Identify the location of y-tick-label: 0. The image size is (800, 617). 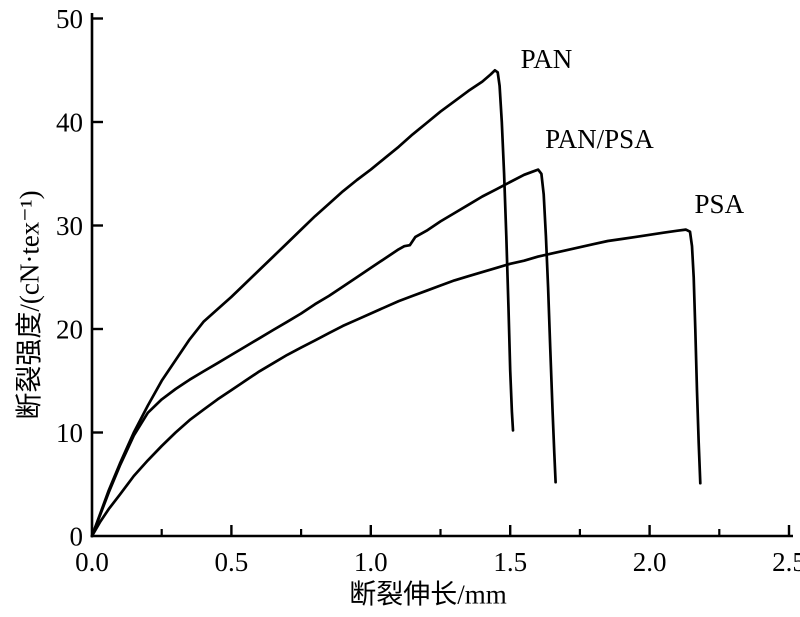
(77, 537).